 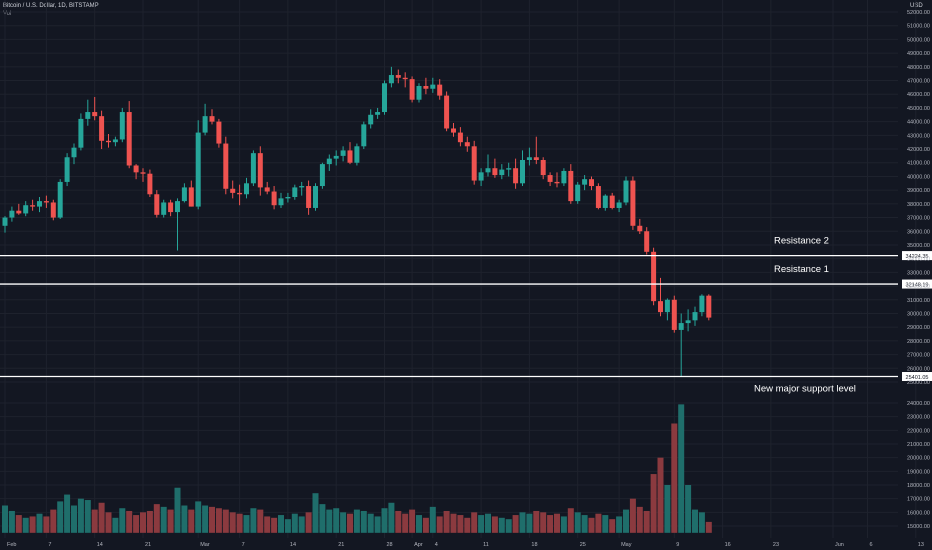 What do you see at coordinates (205, 545) in the screenshot?
I see `time-tick-label: Mar` at bounding box center [205, 545].